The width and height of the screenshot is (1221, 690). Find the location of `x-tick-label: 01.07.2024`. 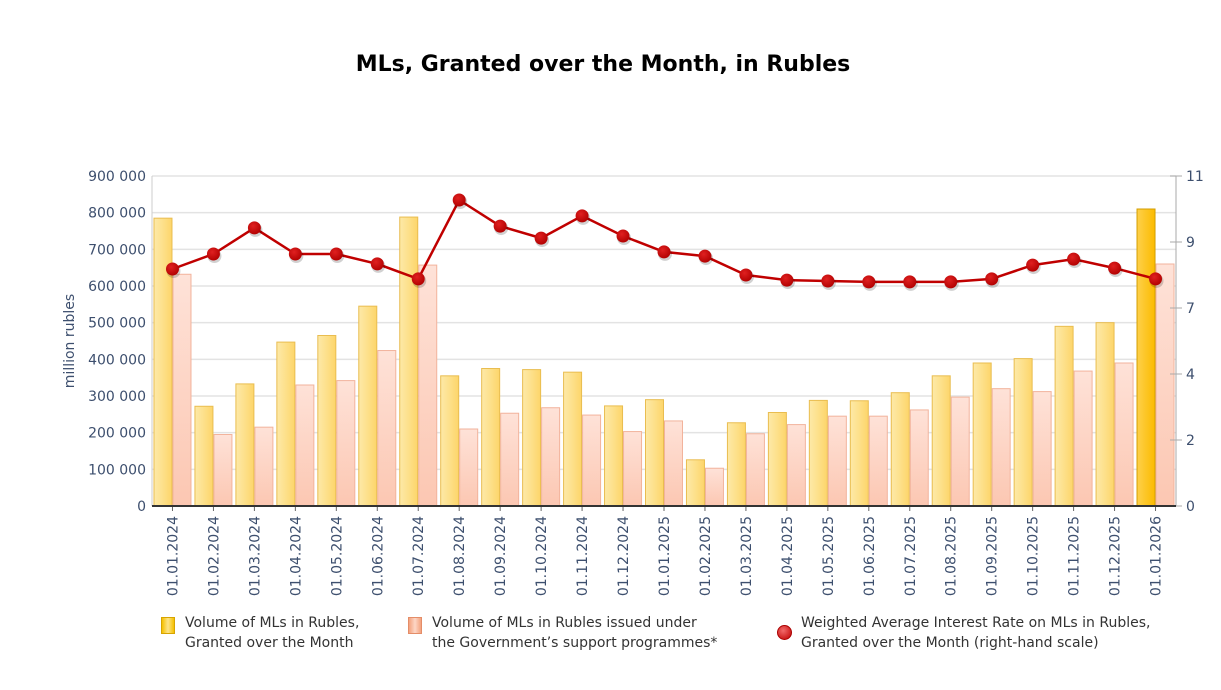

x-tick-label: 01.07.2024 is located at coordinates (419, 556).